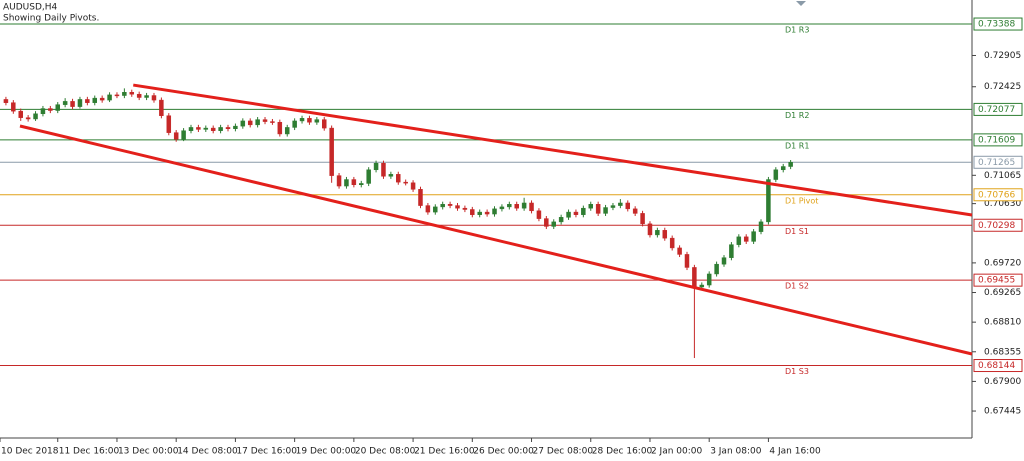 This screenshot has height=461, width=1024. Describe the element at coordinates (797, 371) in the screenshot. I see `pivot-level-name: D1 S3` at that location.